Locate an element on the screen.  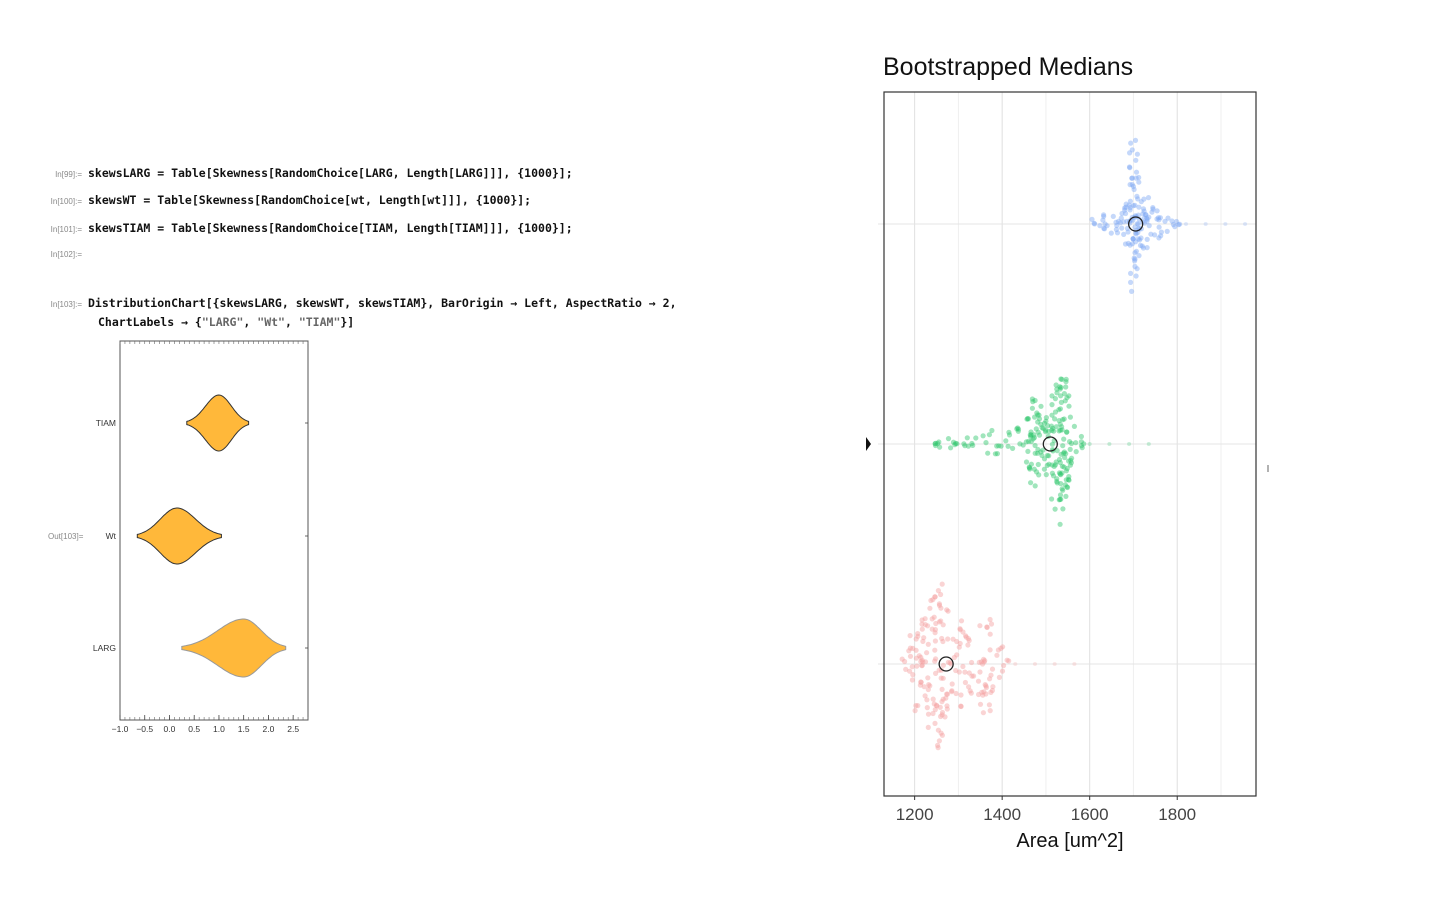
cell-label: In[100]:= is located at coordinates (66, 201).